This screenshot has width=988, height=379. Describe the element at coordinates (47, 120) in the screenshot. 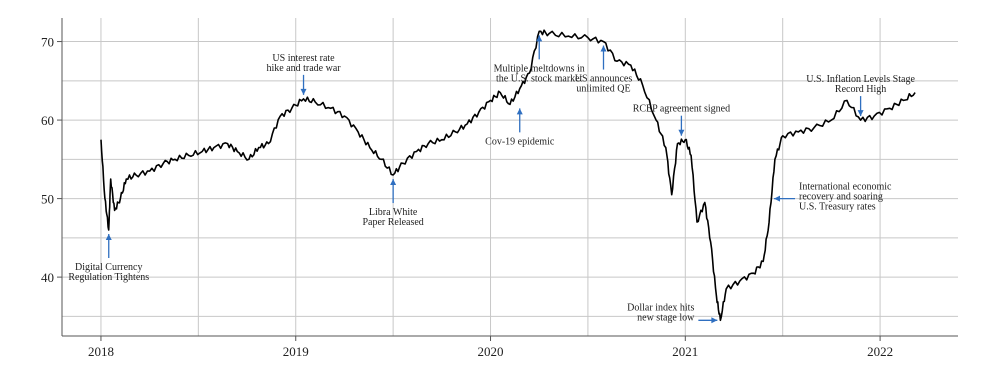

I see `y-tick-label: 60` at that location.